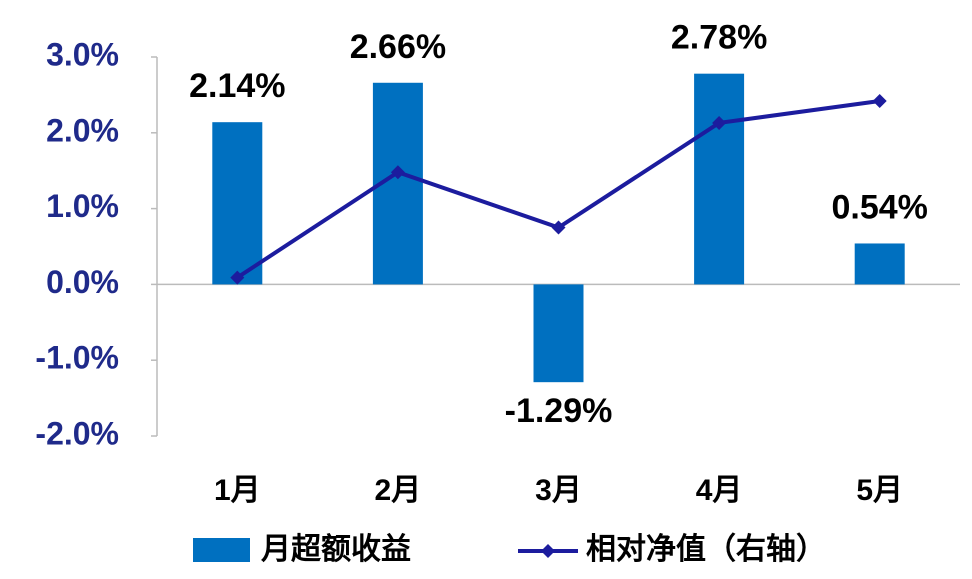 The height and width of the screenshot is (579, 972). Describe the element at coordinates (559, 411) in the screenshot. I see `value-label: -1.29%` at that location.